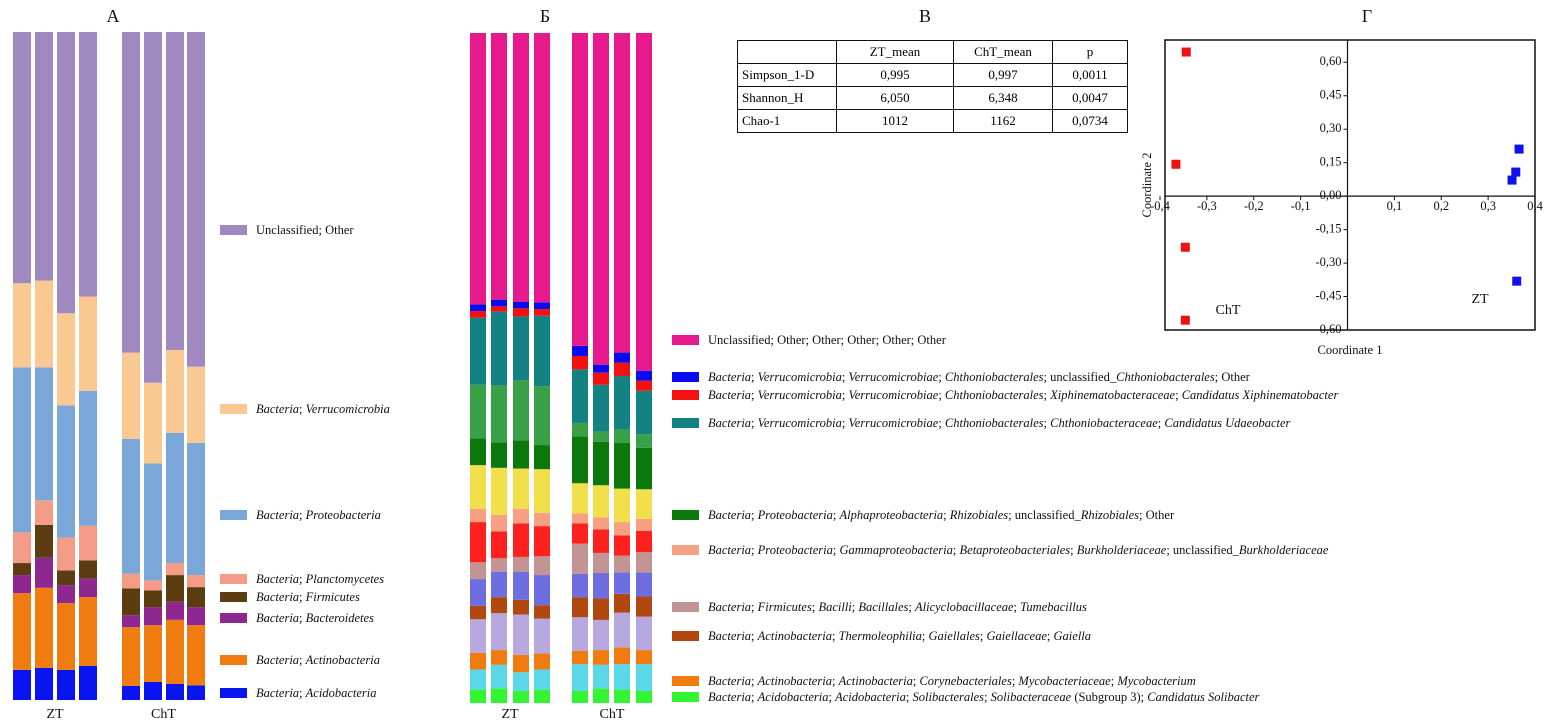 The width and height of the screenshot is (1547, 725). I want to click on column-header: p, so click(1090, 52).